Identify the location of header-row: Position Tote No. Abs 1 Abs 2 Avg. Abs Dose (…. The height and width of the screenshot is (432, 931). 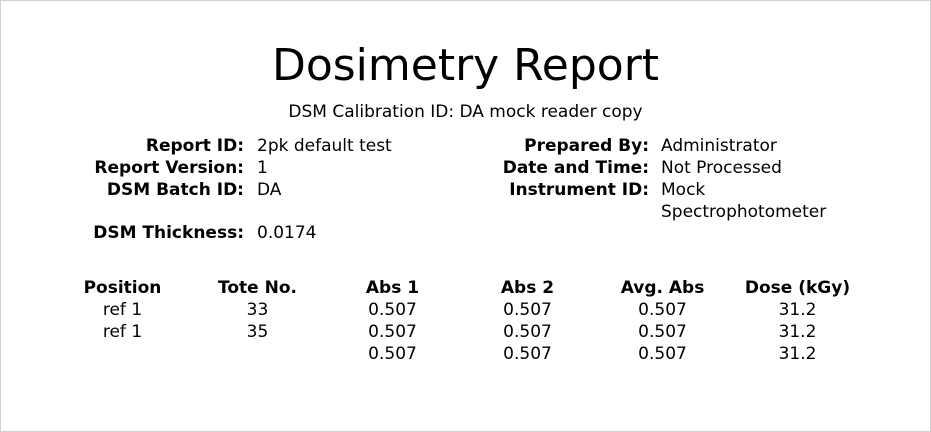
(460, 288).